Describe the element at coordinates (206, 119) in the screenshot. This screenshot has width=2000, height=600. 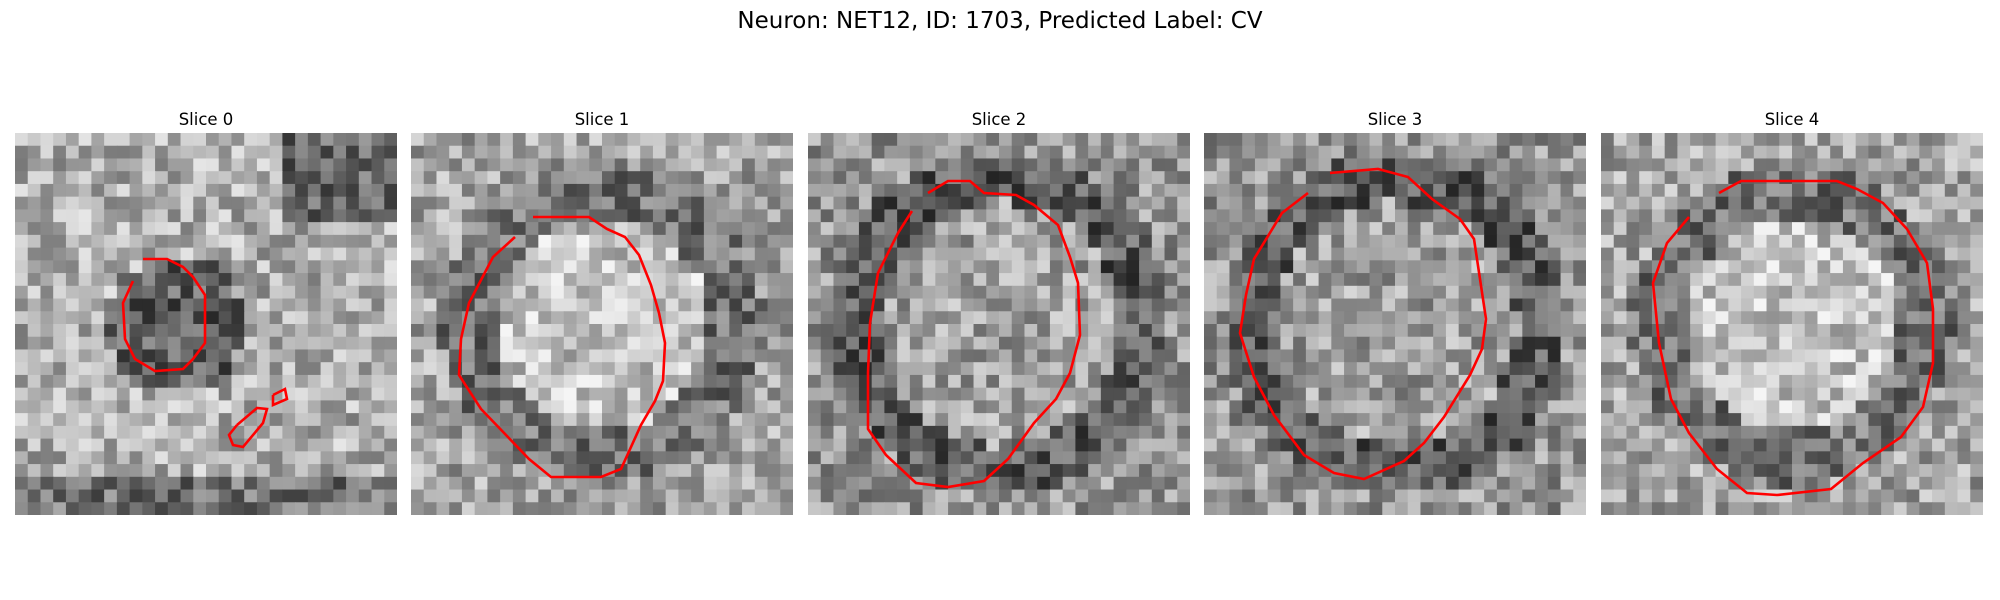
I see `slice-title: Slice 0` at that location.